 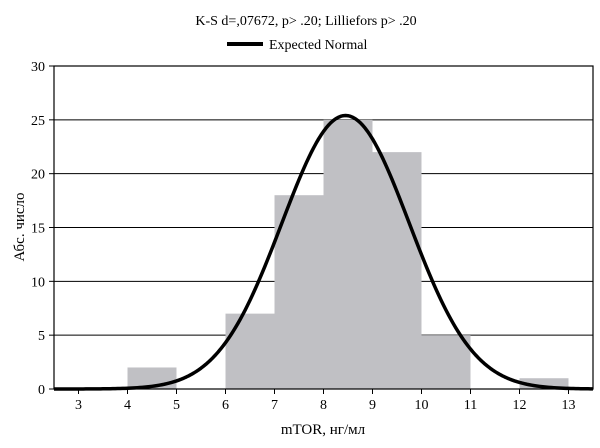 I want to click on y-tick-label: 20, so click(x=38, y=175).